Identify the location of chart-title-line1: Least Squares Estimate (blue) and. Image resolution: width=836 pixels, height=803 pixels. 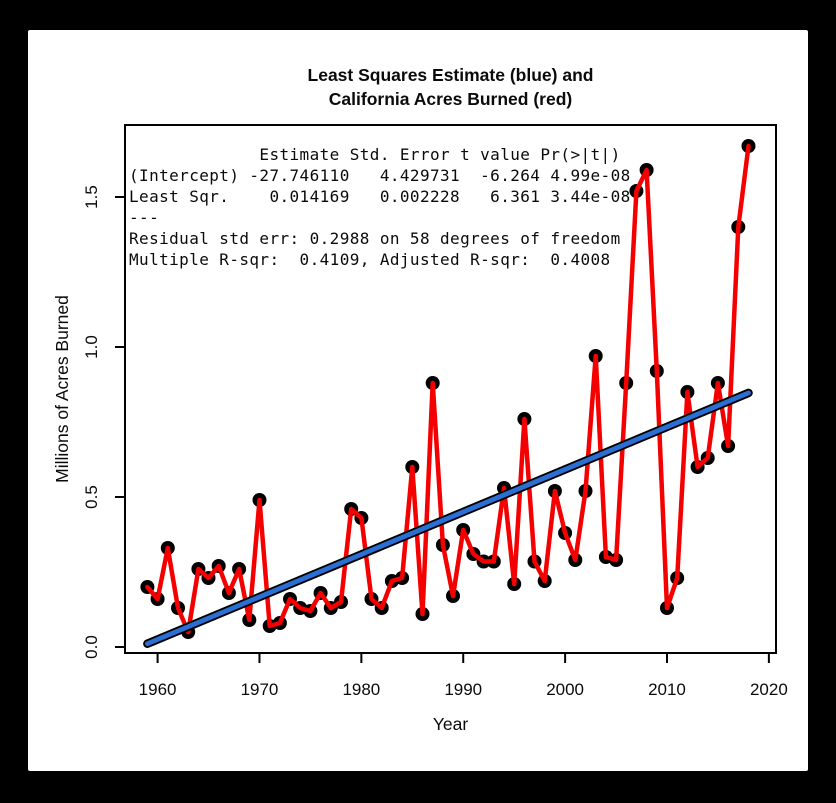
(450, 75).